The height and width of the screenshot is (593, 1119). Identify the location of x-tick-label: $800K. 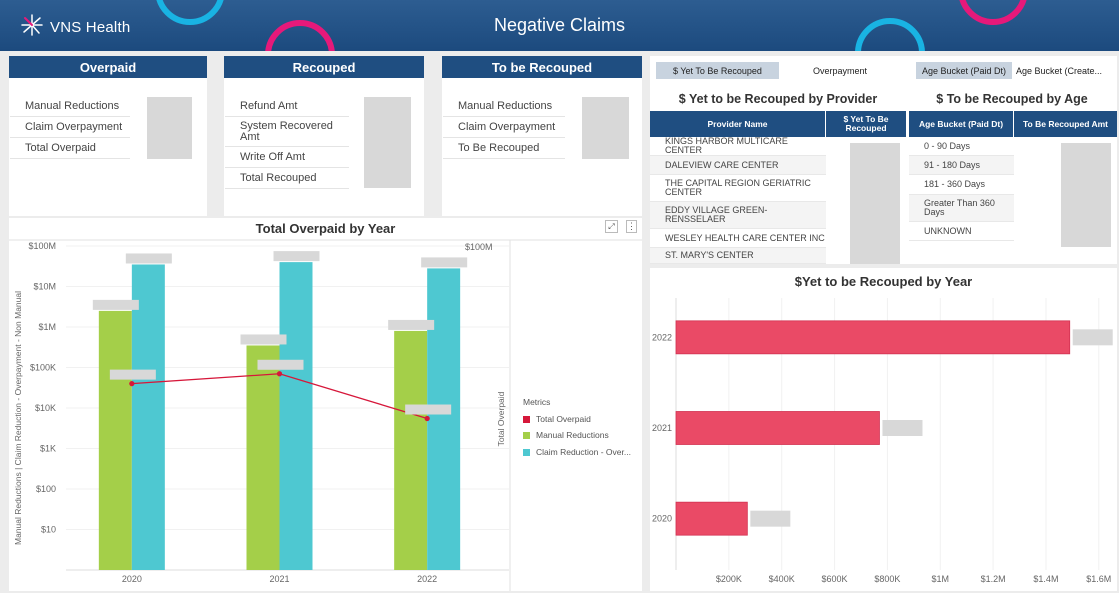
(887, 579).